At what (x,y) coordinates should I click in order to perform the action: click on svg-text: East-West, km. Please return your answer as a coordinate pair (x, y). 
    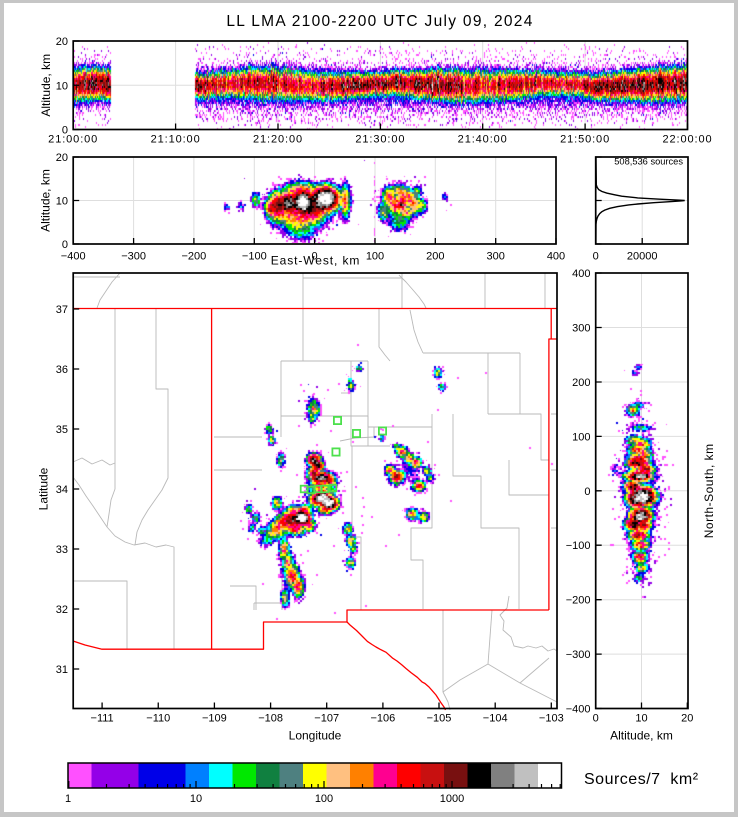
    Looking at the image, I should click on (316, 261).